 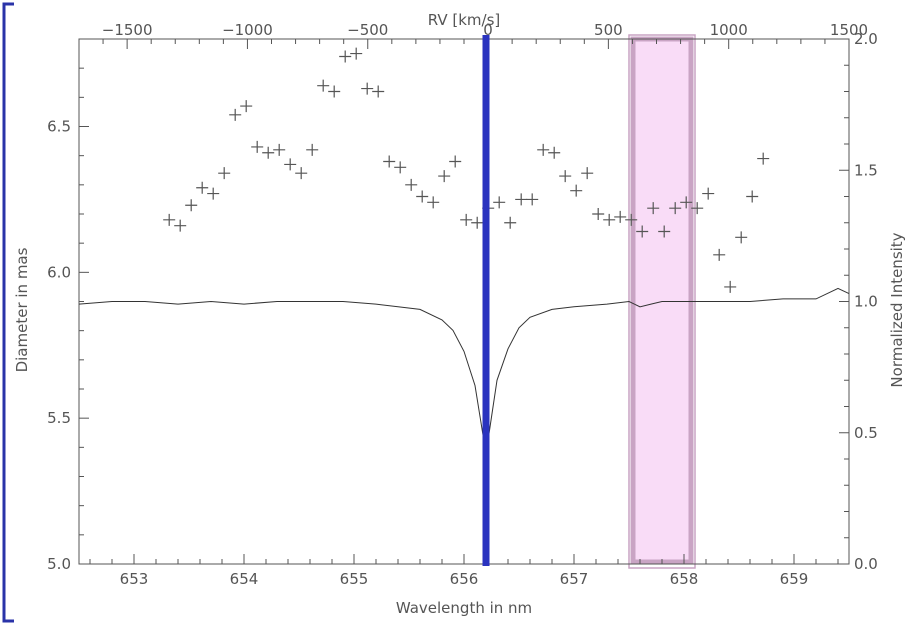 What do you see at coordinates (59, 272) in the screenshot?
I see `y-tick-label: 6.0` at bounding box center [59, 272].